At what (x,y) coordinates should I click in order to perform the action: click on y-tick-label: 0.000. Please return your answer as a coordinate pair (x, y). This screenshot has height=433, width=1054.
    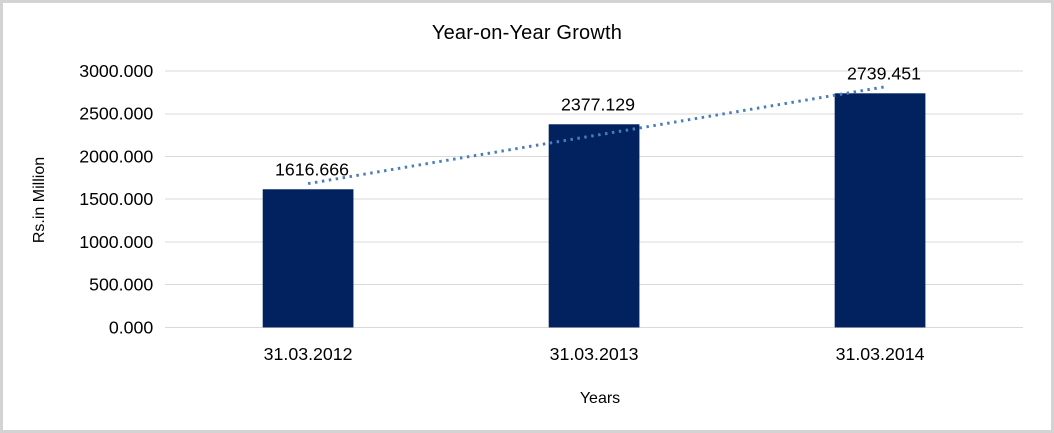
    Looking at the image, I should click on (131, 327).